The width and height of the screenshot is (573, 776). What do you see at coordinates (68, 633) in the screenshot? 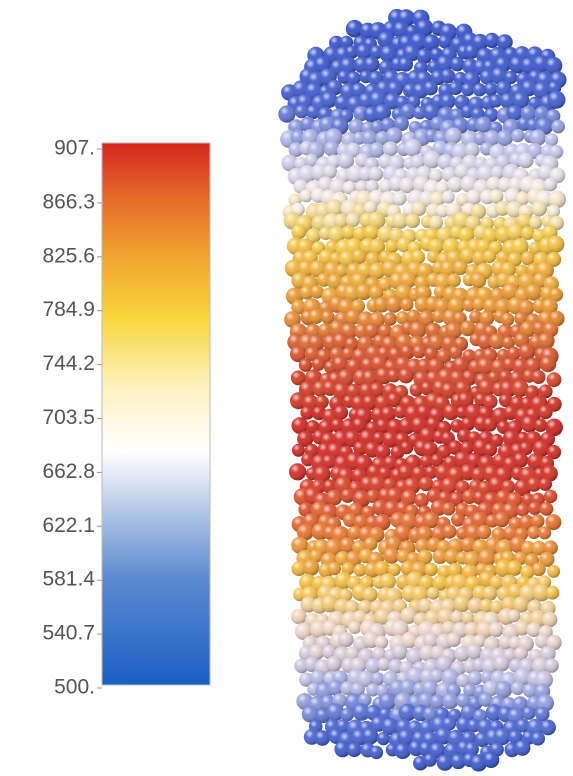
I see `tick-label: 540.7` at bounding box center [68, 633].